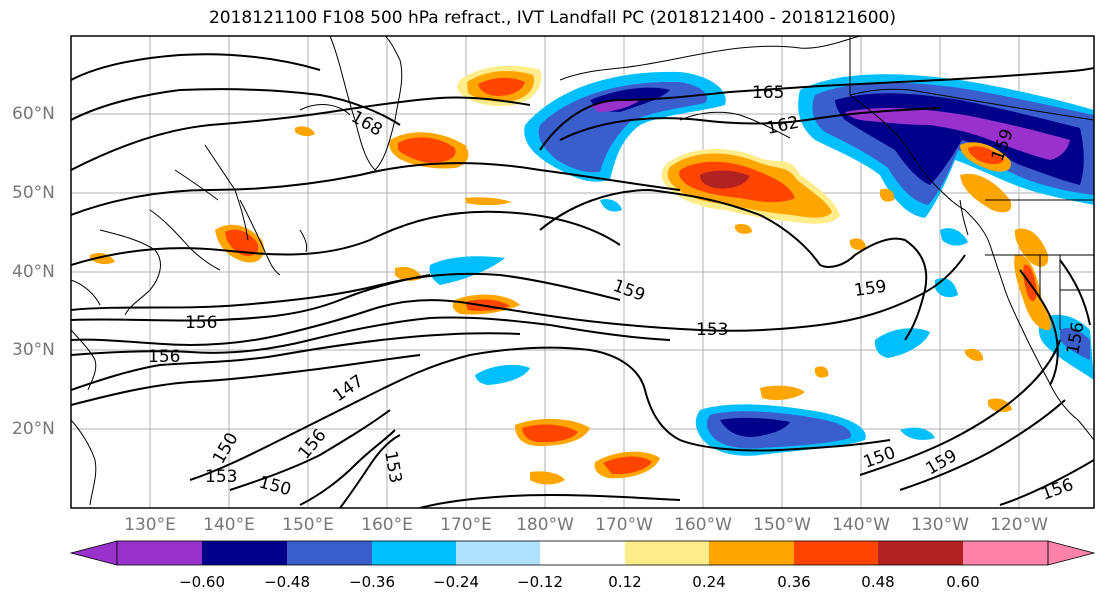 Image resolution: width=1105 pixels, height=601 pixels. What do you see at coordinates (963, 582) in the screenshot?
I see `colorbar-tick-label: 0.60` at bounding box center [963, 582].